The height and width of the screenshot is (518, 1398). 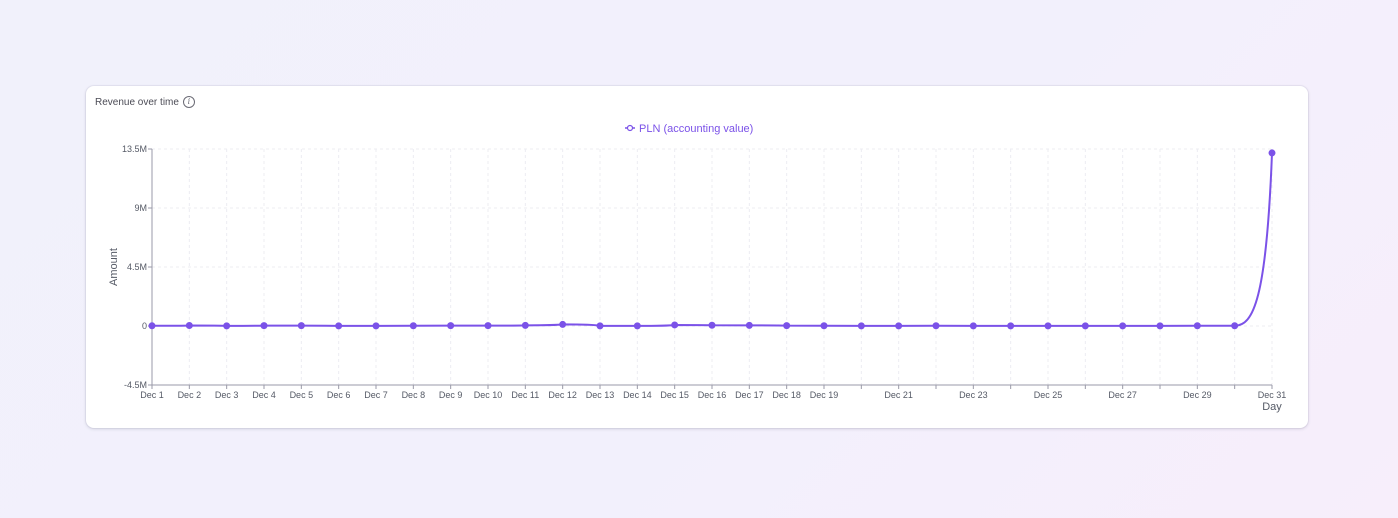 What do you see at coordinates (114, 267) in the screenshot?
I see `y-axis-title: Amount` at bounding box center [114, 267].